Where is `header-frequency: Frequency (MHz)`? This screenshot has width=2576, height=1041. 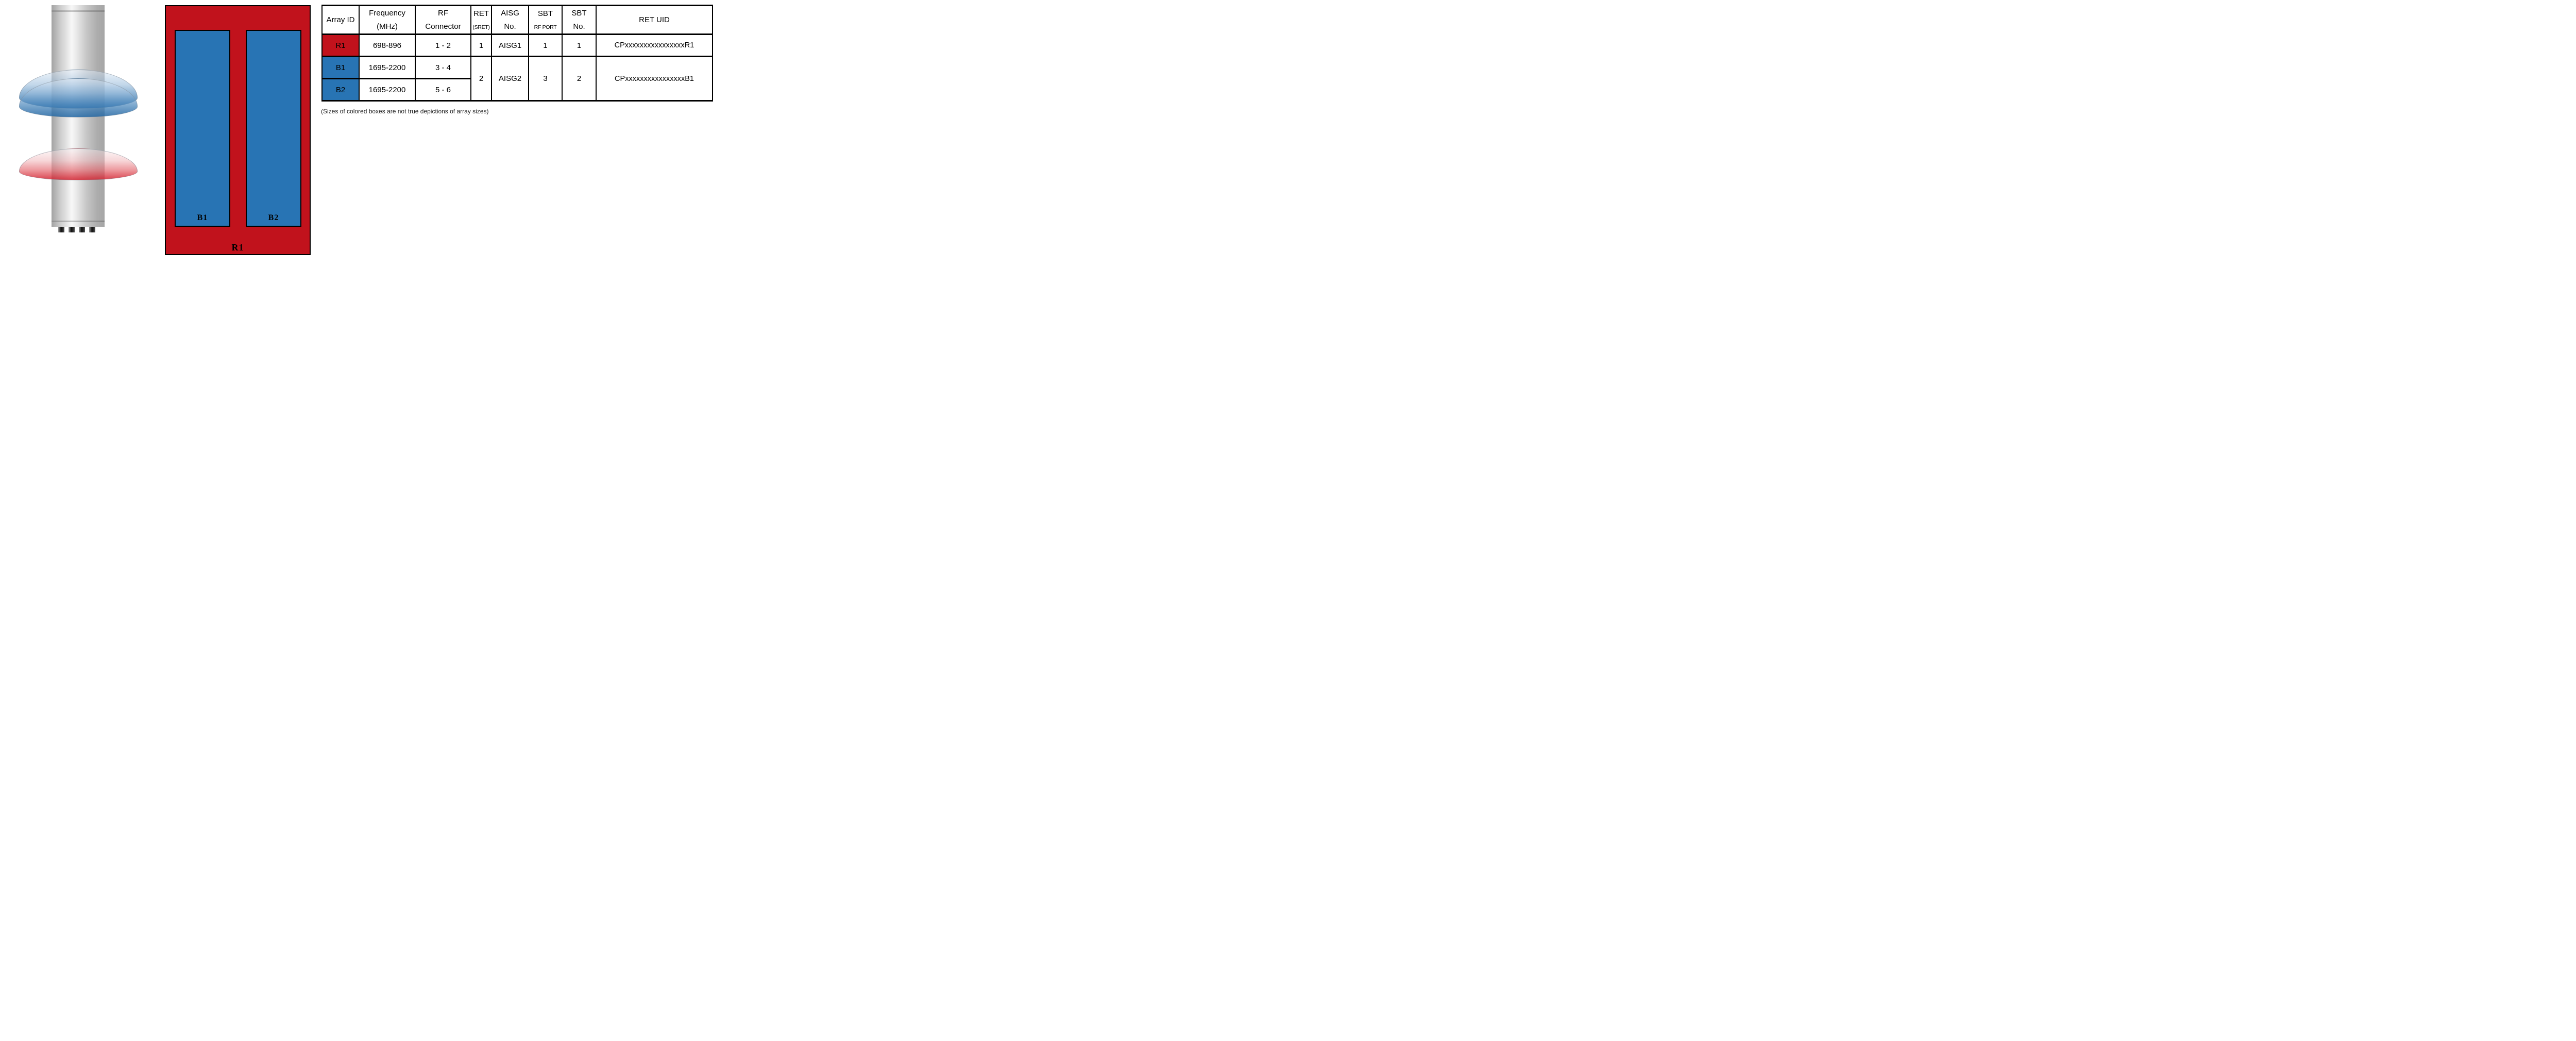
header-frequency: Frequency (MHz) is located at coordinates (388, 20).